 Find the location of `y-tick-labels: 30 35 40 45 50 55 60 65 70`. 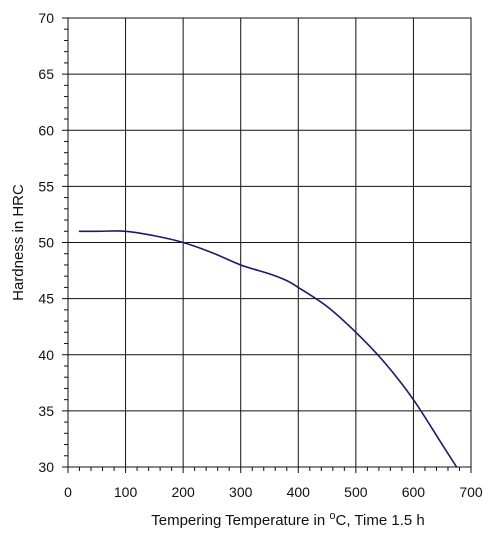

y-tick-labels: 30 35 40 45 50 55 60 65 70 is located at coordinates (46, 242).